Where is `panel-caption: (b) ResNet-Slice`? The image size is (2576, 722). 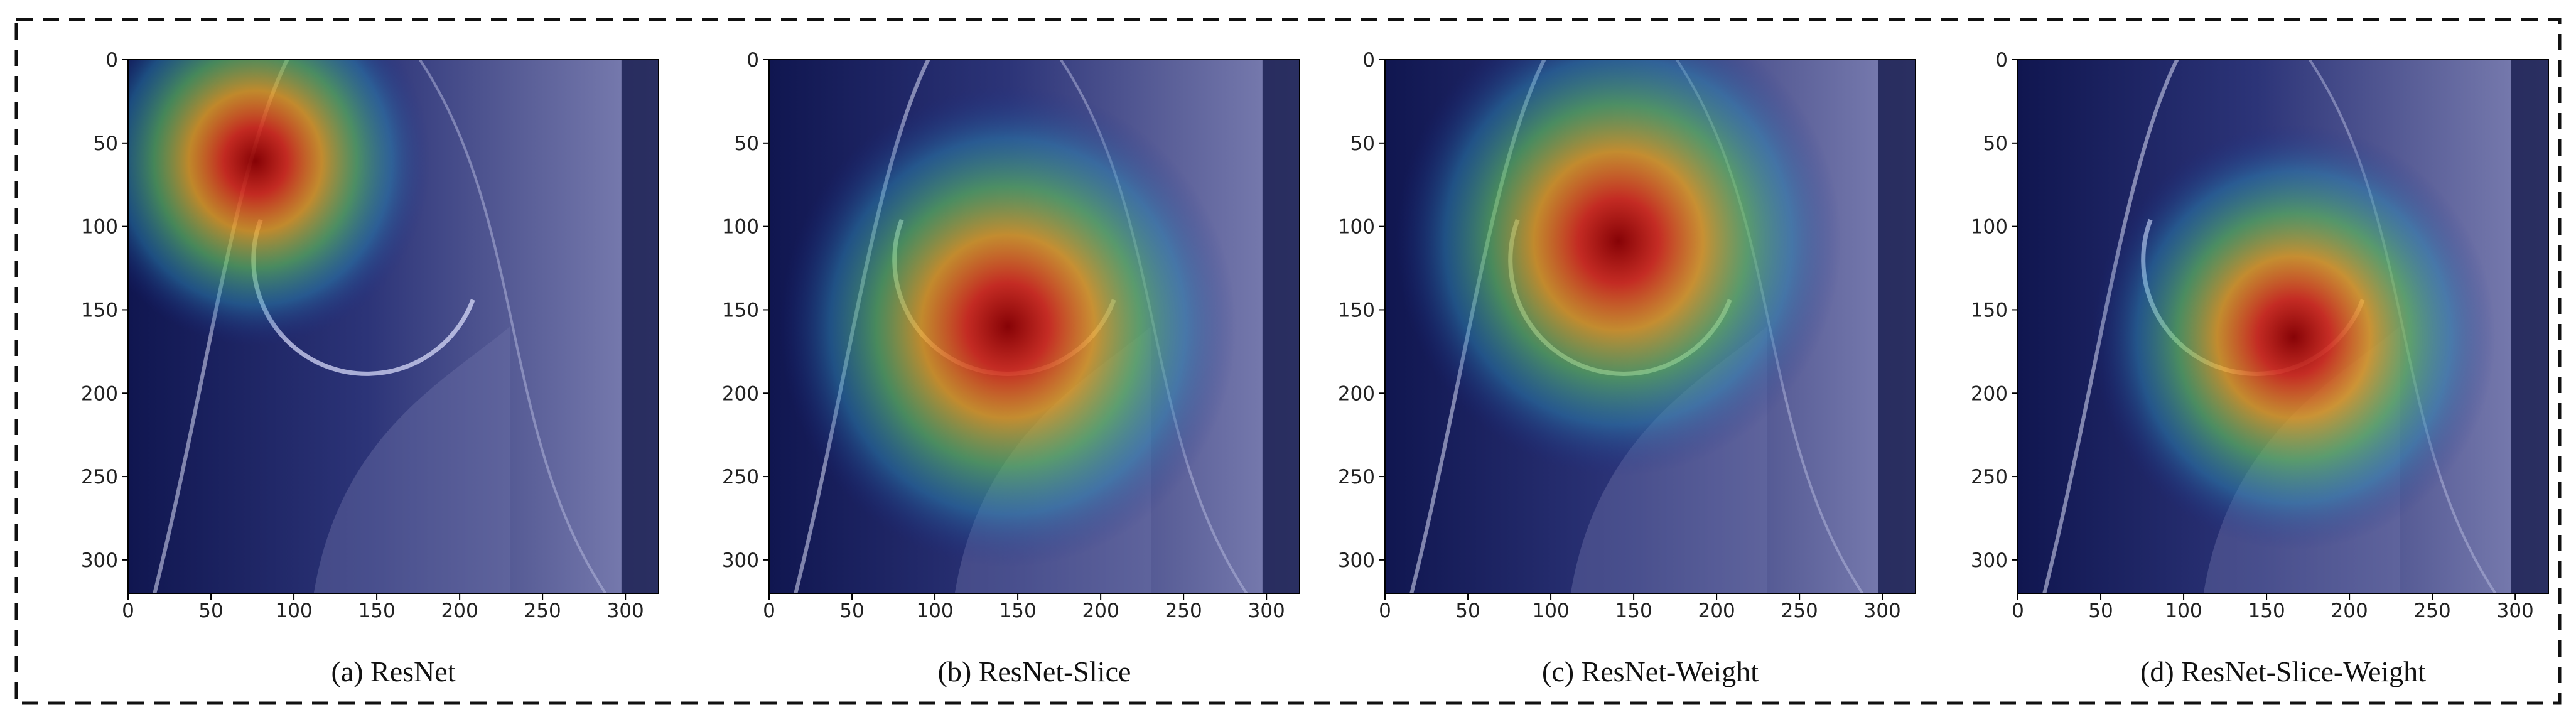 panel-caption: (b) ResNet-Slice is located at coordinates (1034, 671).